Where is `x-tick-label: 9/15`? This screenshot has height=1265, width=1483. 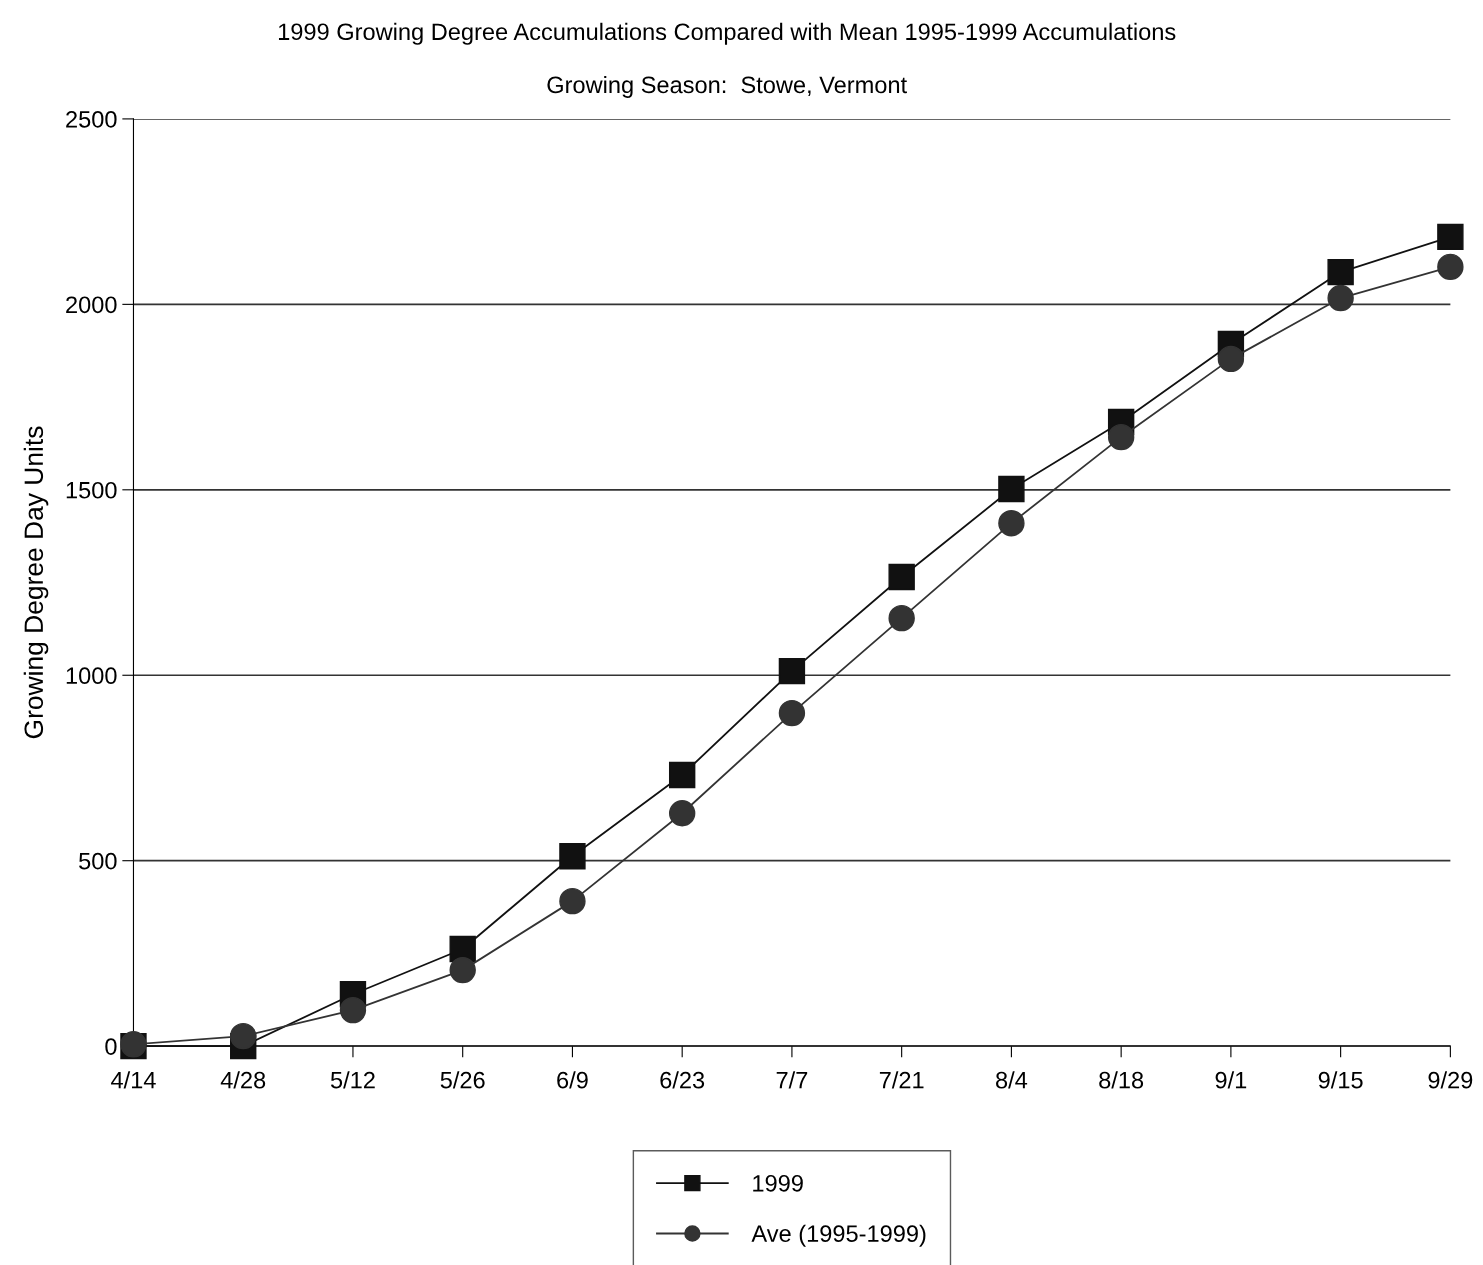
x-tick-label: 9/15 is located at coordinates (1340, 1080).